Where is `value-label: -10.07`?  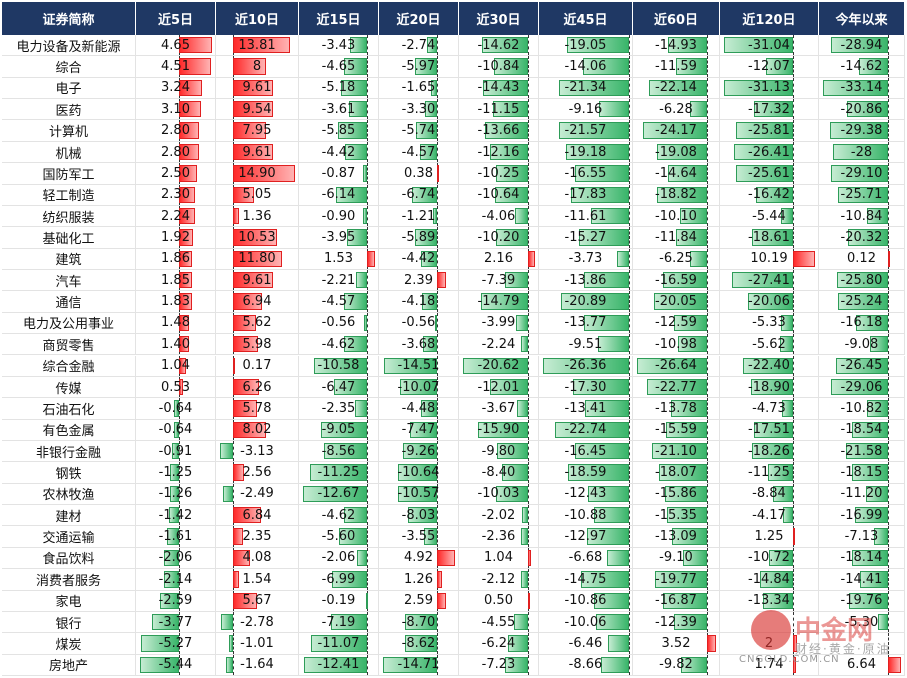 value-label: -10.07 is located at coordinates (418, 387).